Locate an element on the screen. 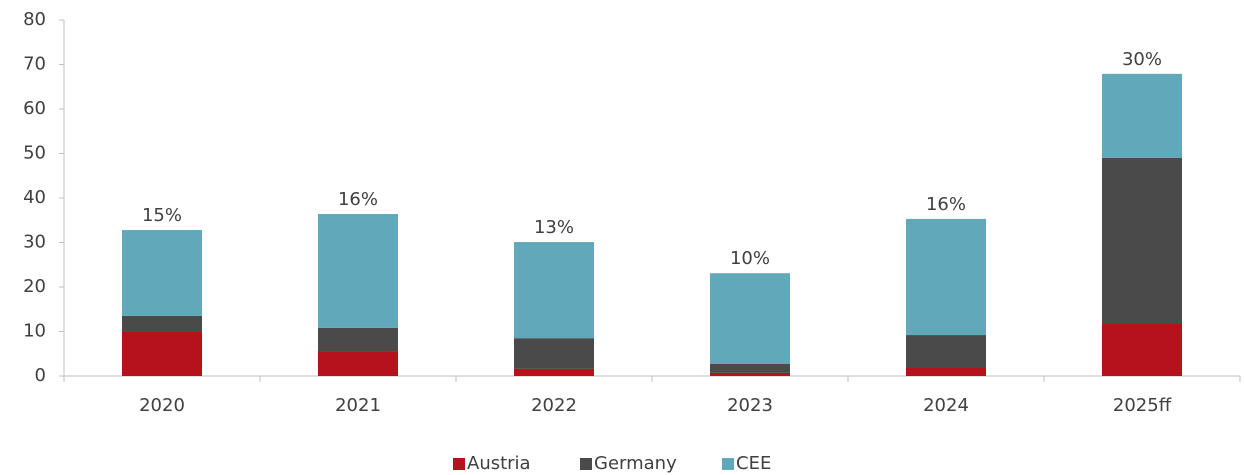 The height and width of the screenshot is (475, 1244). legend-label: CEE is located at coordinates (753, 463).